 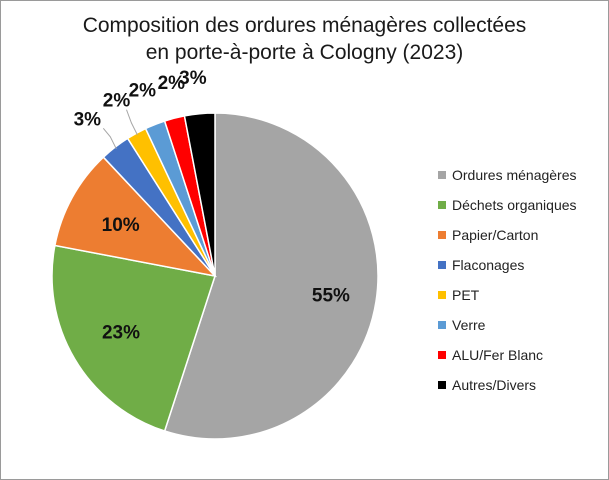 I want to click on legend-item-verre: Verre, so click(x=507, y=325).